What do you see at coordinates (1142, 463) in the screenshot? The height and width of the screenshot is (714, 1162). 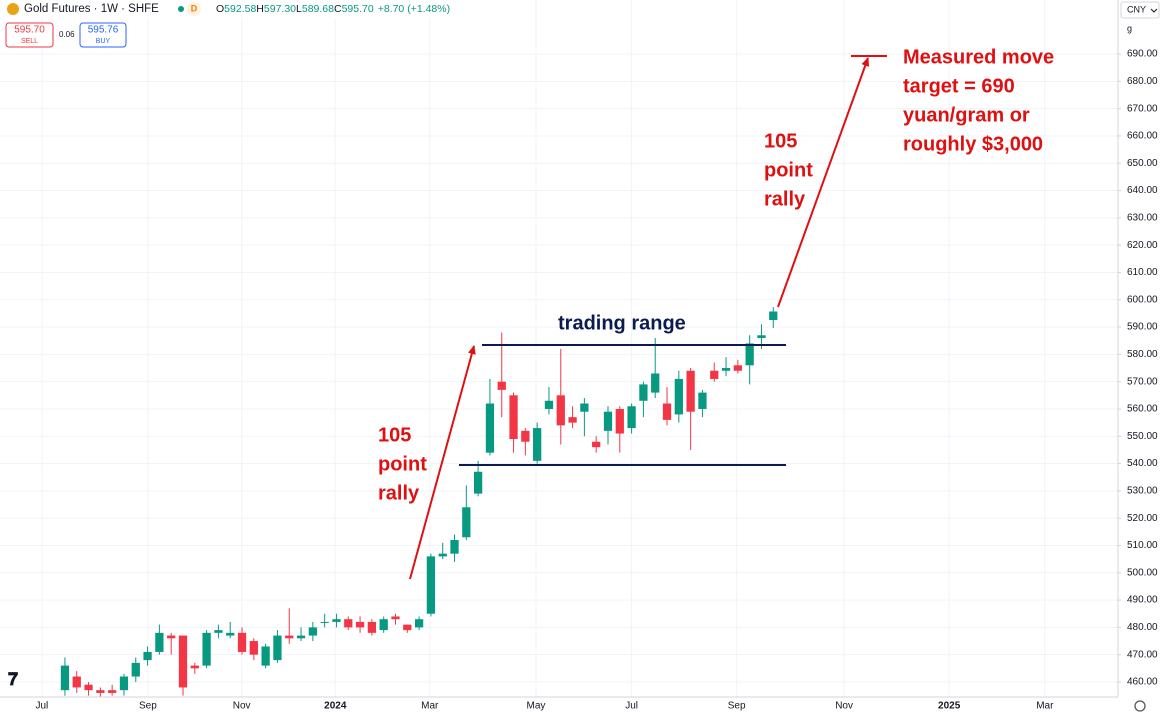 I see `y-tick-label: 540.00` at bounding box center [1142, 463].